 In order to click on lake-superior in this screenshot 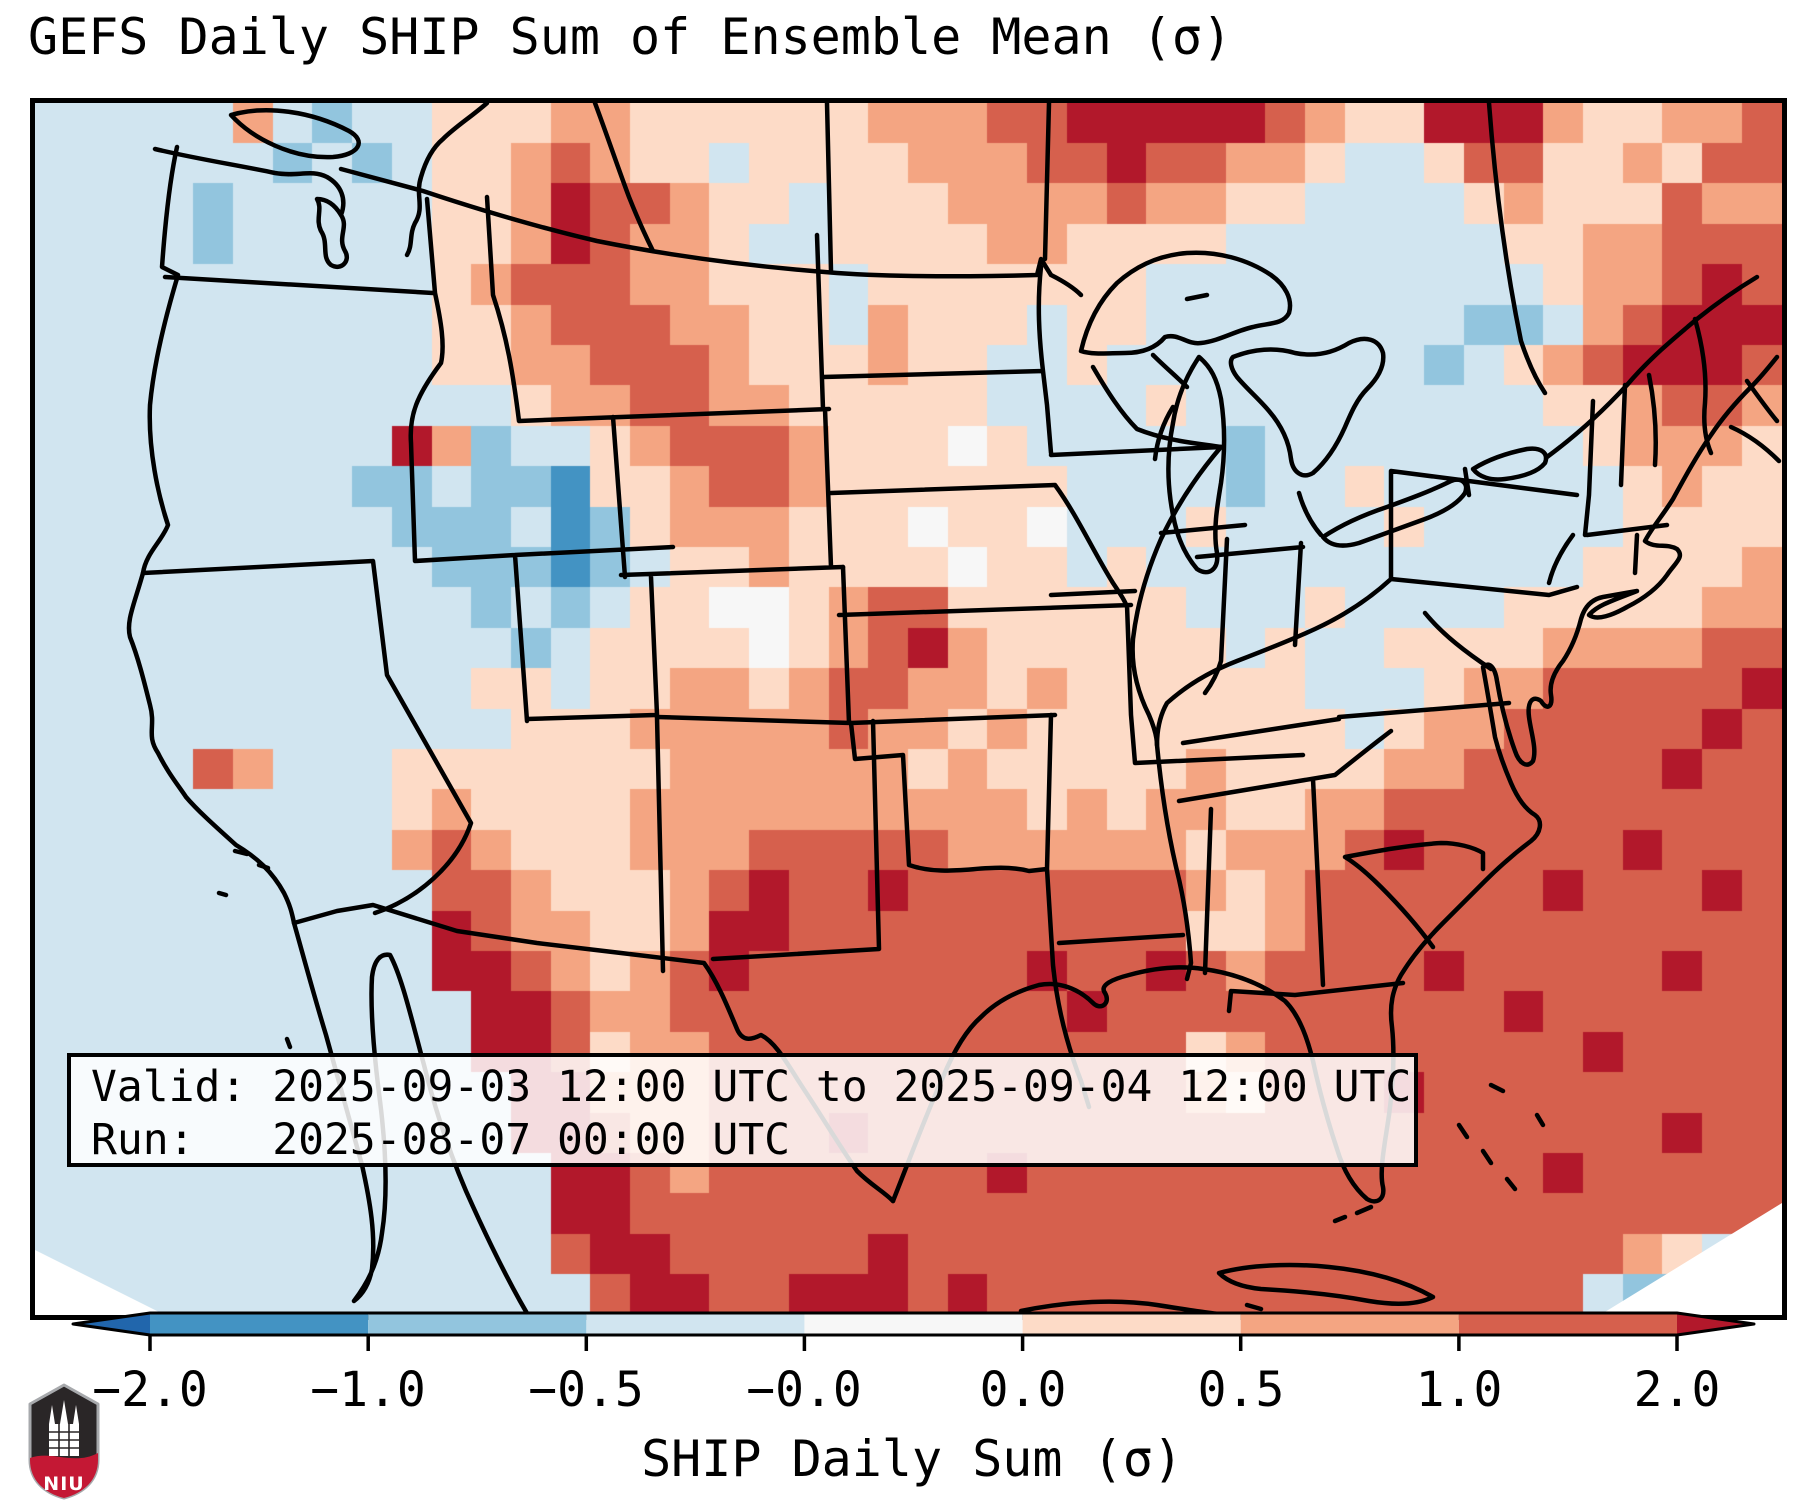, I will do `click(1185, 303)`.